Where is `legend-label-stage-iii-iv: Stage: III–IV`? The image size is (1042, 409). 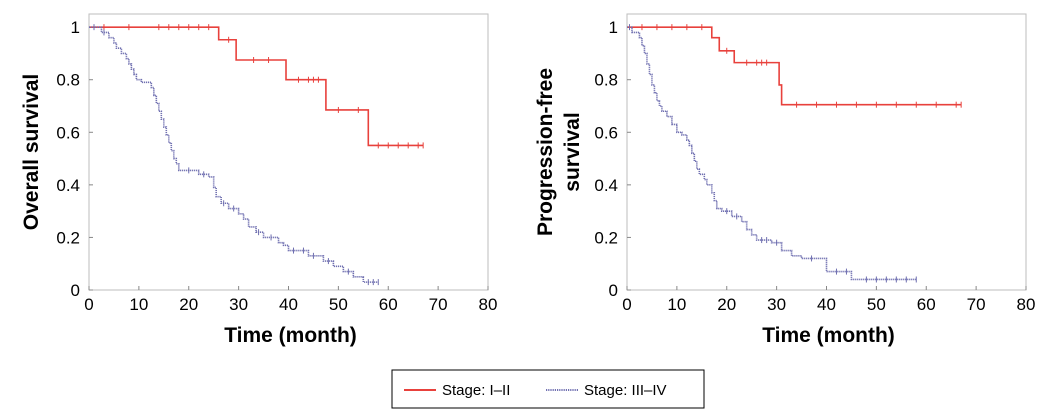 legend-label-stage-iii-iv: Stage: III–IV is located at coordinates (625, 390).